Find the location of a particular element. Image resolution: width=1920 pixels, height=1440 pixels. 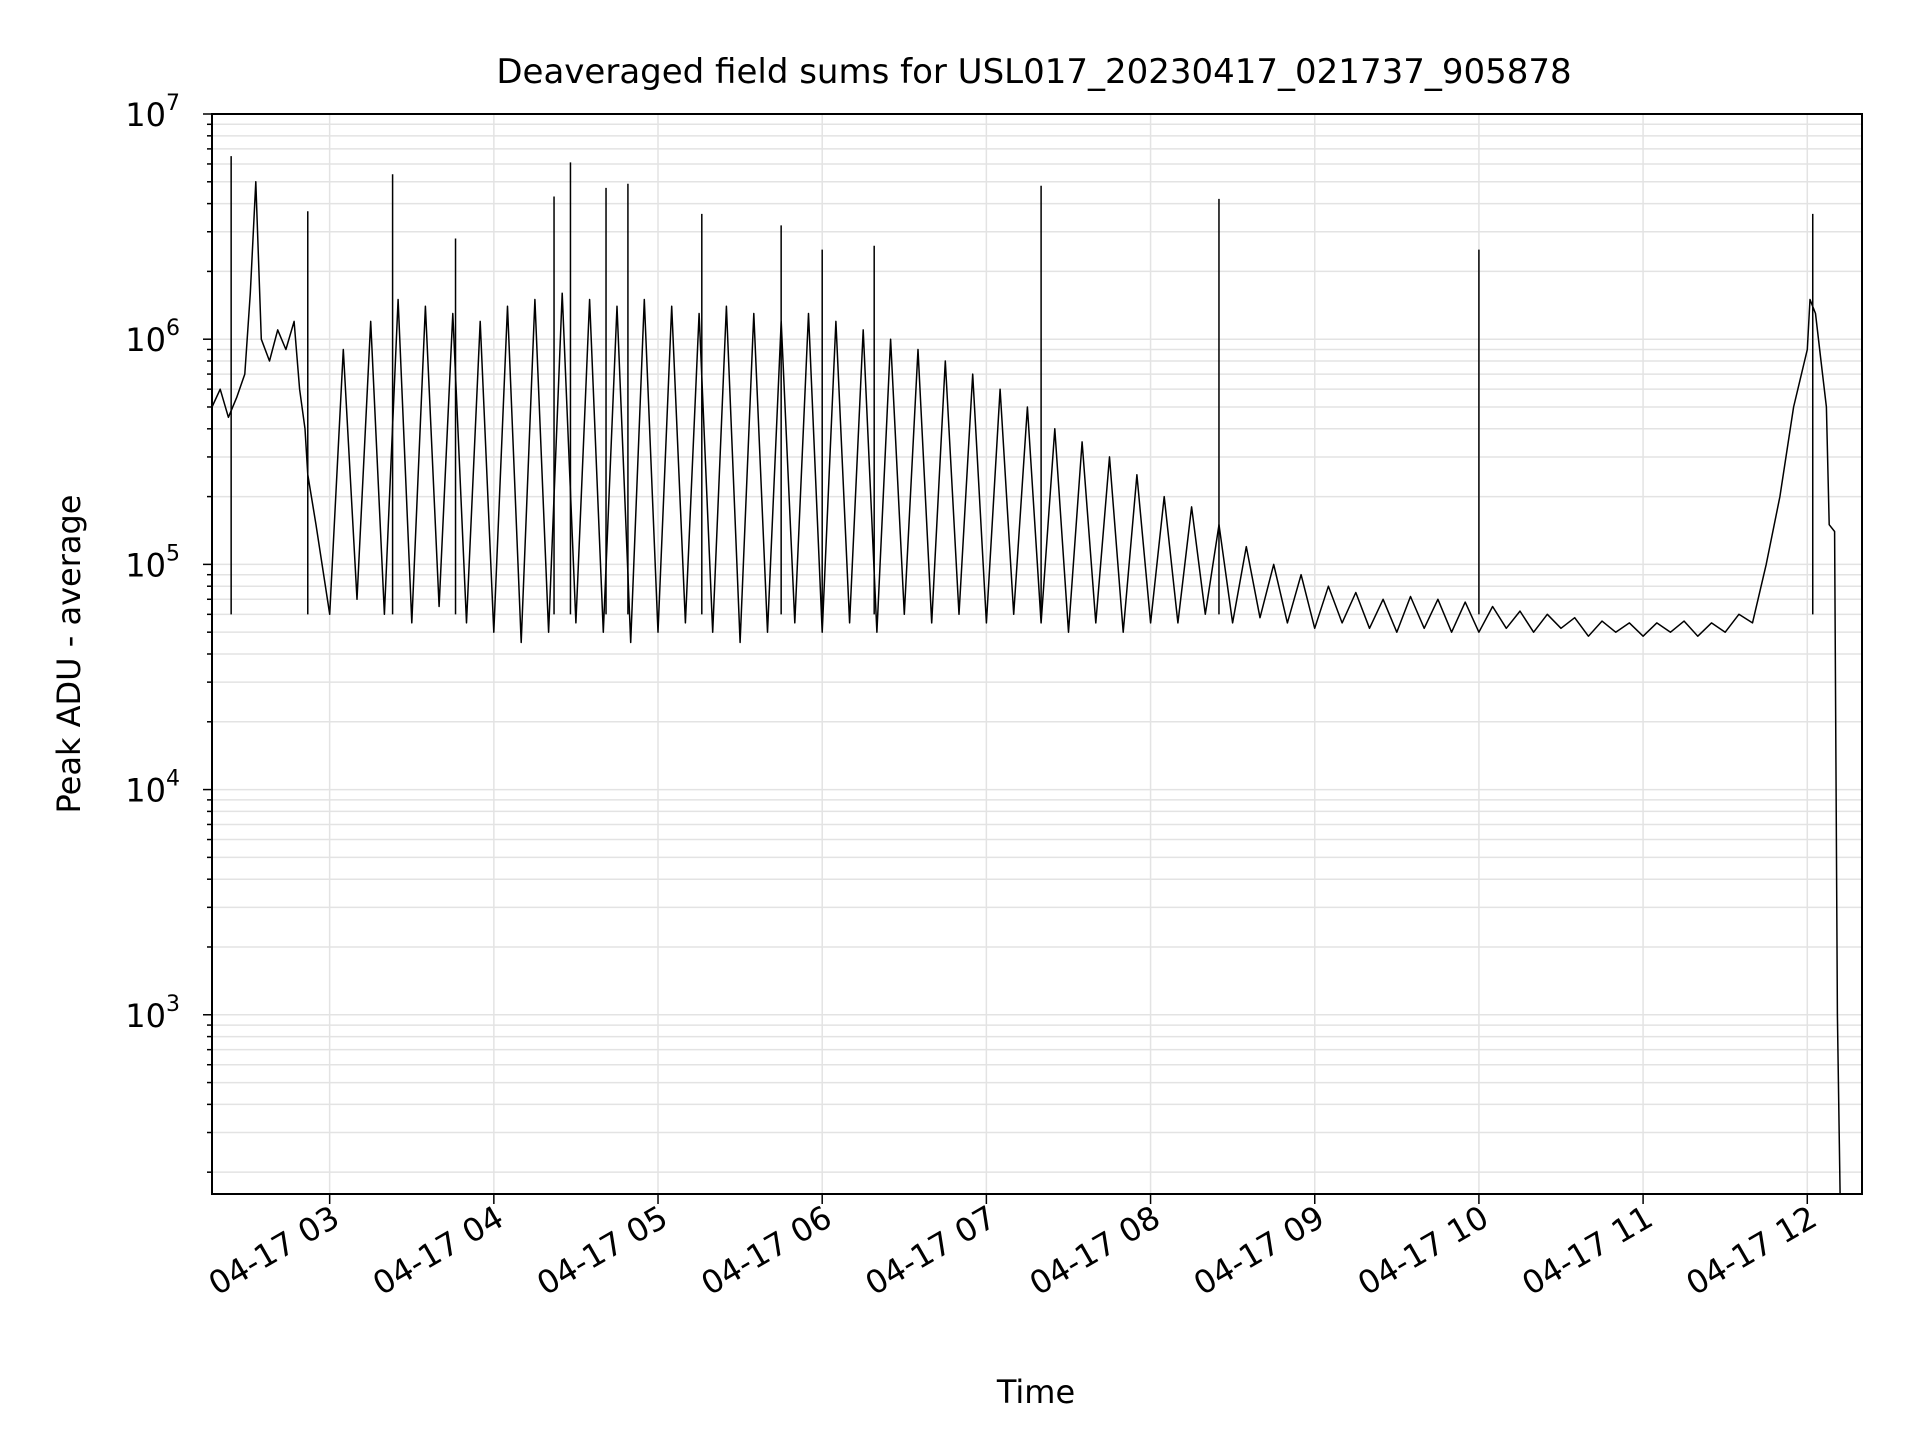

y-tick-label: 10⁷ is located at coordinates (152, 112).